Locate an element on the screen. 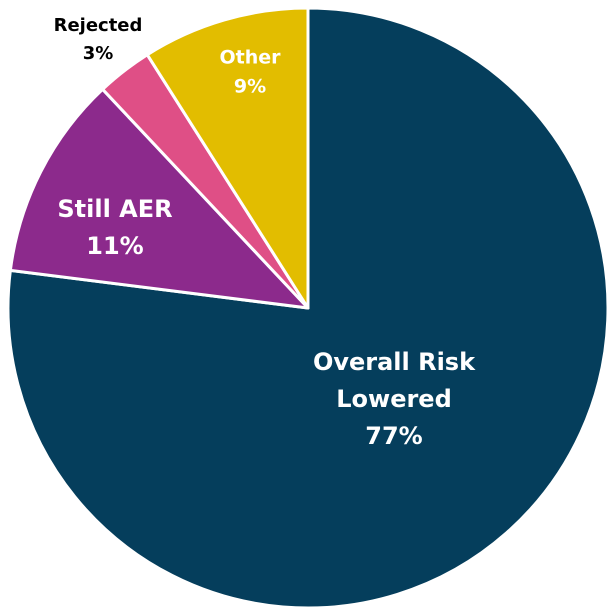 The width and height of the screenshot is (608, 610). slice-name: Rejected is located at coordinates (98, 26).